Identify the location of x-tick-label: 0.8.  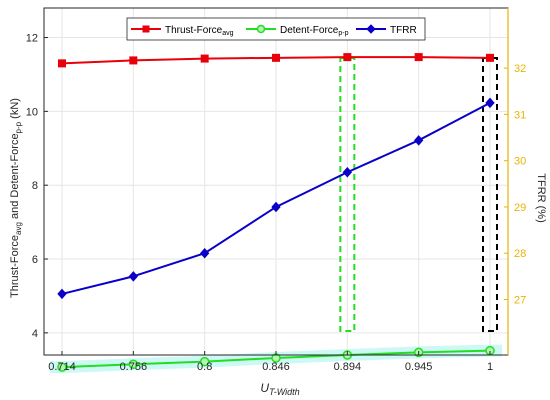
(204, 367).